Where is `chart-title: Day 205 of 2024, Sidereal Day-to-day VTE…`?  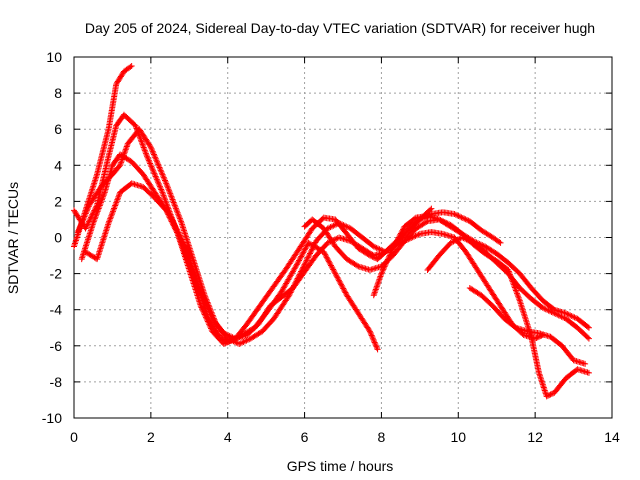
chart-title: Day 205 of 2024, Sidereal Day-to-day VTE… is located at coordinates (340, 28).